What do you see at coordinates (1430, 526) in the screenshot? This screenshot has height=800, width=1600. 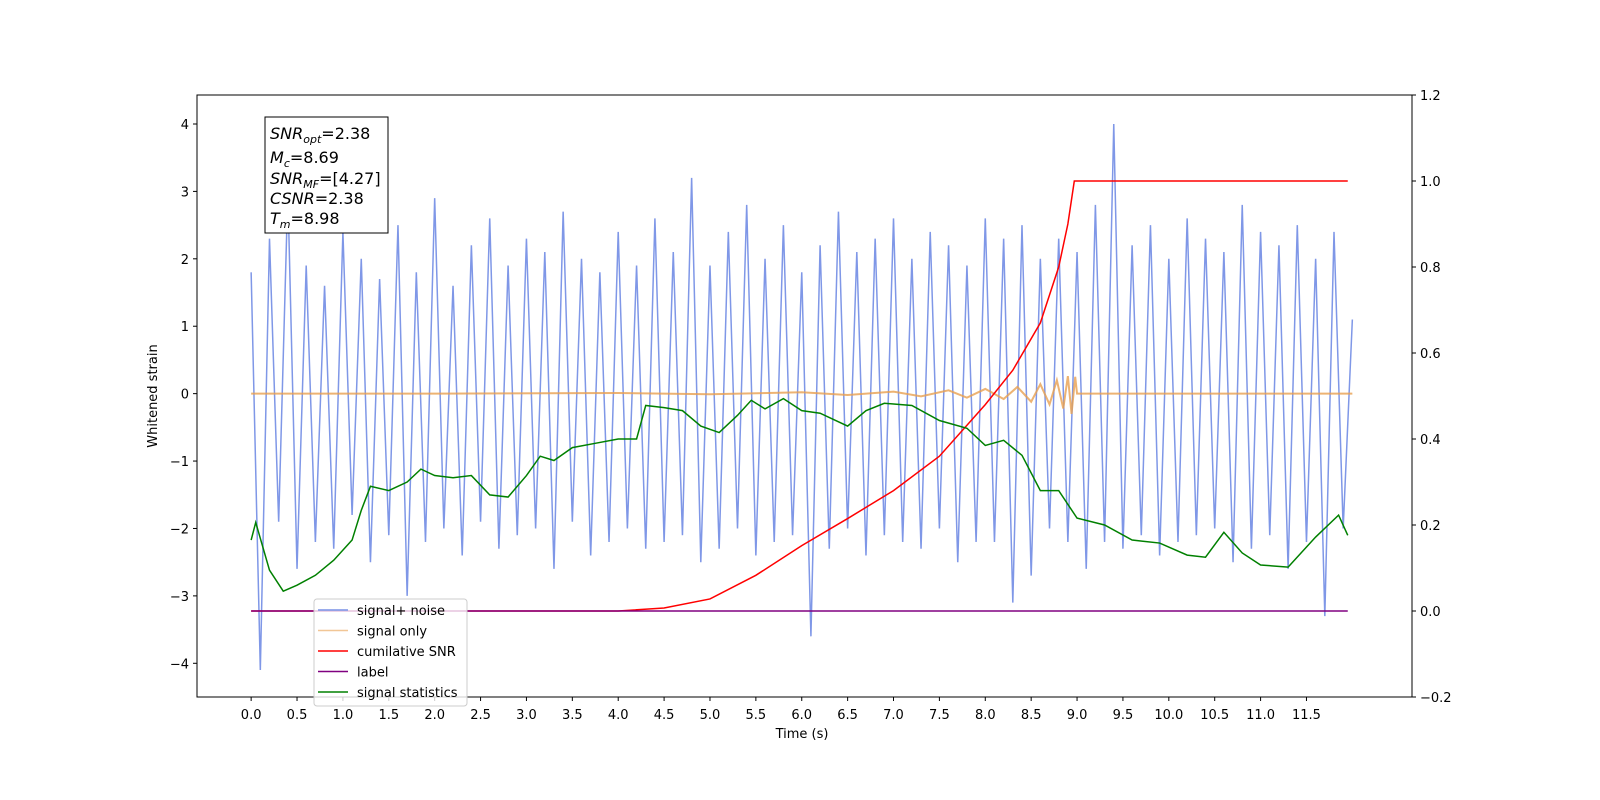 I see `y2-tick-label: 0.2` at bounding box center [1430, 526].